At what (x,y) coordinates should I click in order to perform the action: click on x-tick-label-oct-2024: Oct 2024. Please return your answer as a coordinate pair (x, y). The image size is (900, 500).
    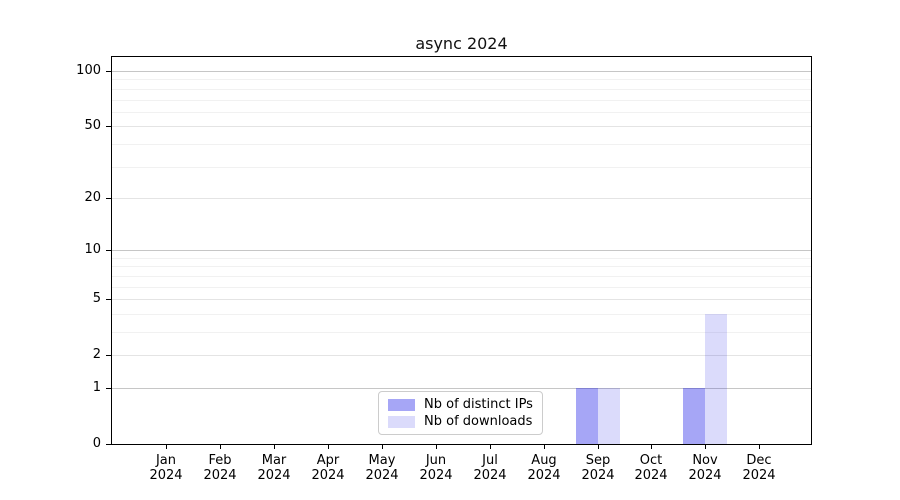
    Looking at the image, I should click on (651, 468).